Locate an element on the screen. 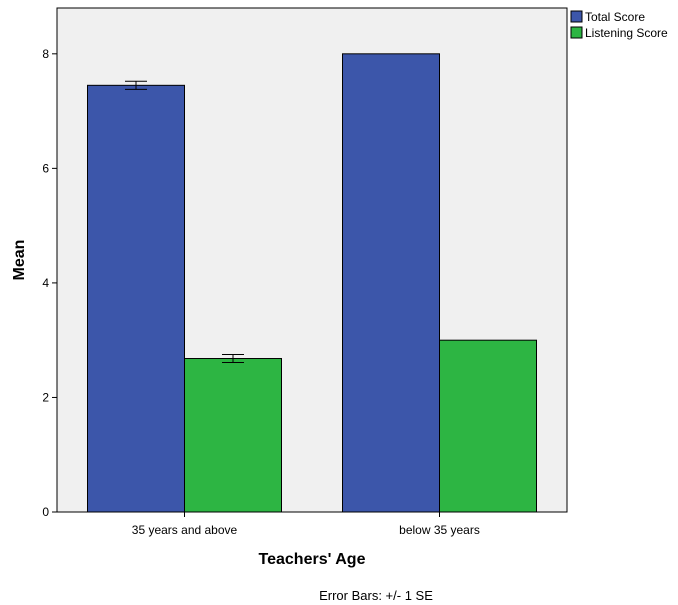 The height and width of the screenshot is (605, 678). y-tick-label: 2 is located at coordinates (45, 397).